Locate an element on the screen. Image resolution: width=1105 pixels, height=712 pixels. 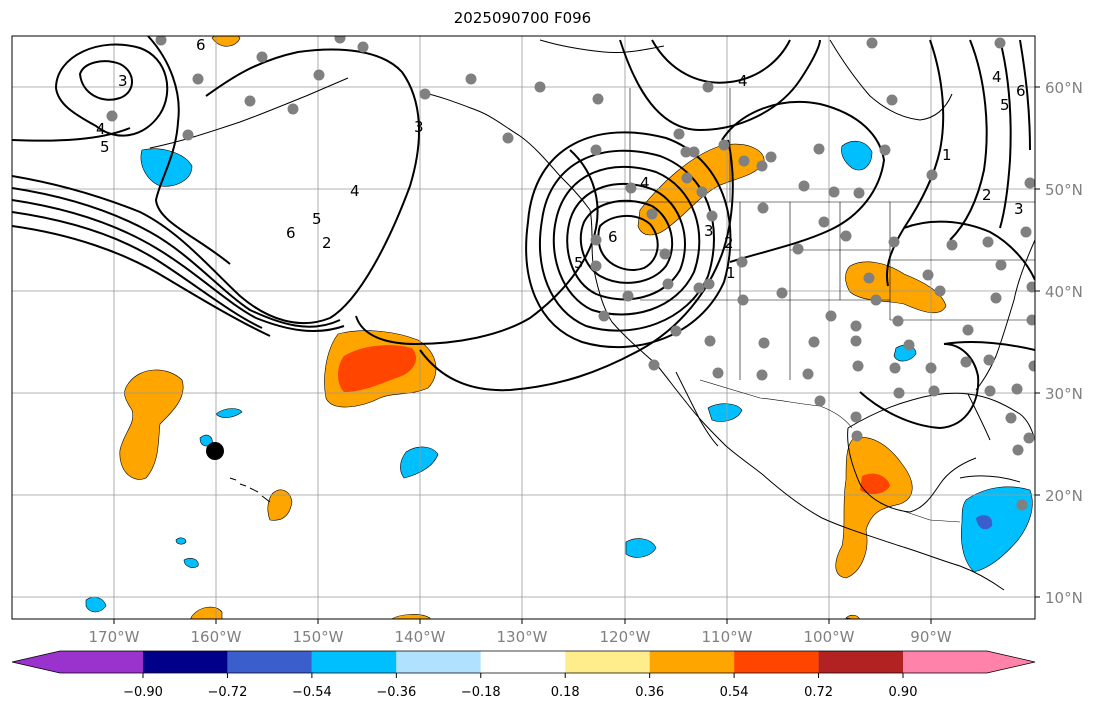
latitude-label: 60°N is located at coordinates (1064, 88).